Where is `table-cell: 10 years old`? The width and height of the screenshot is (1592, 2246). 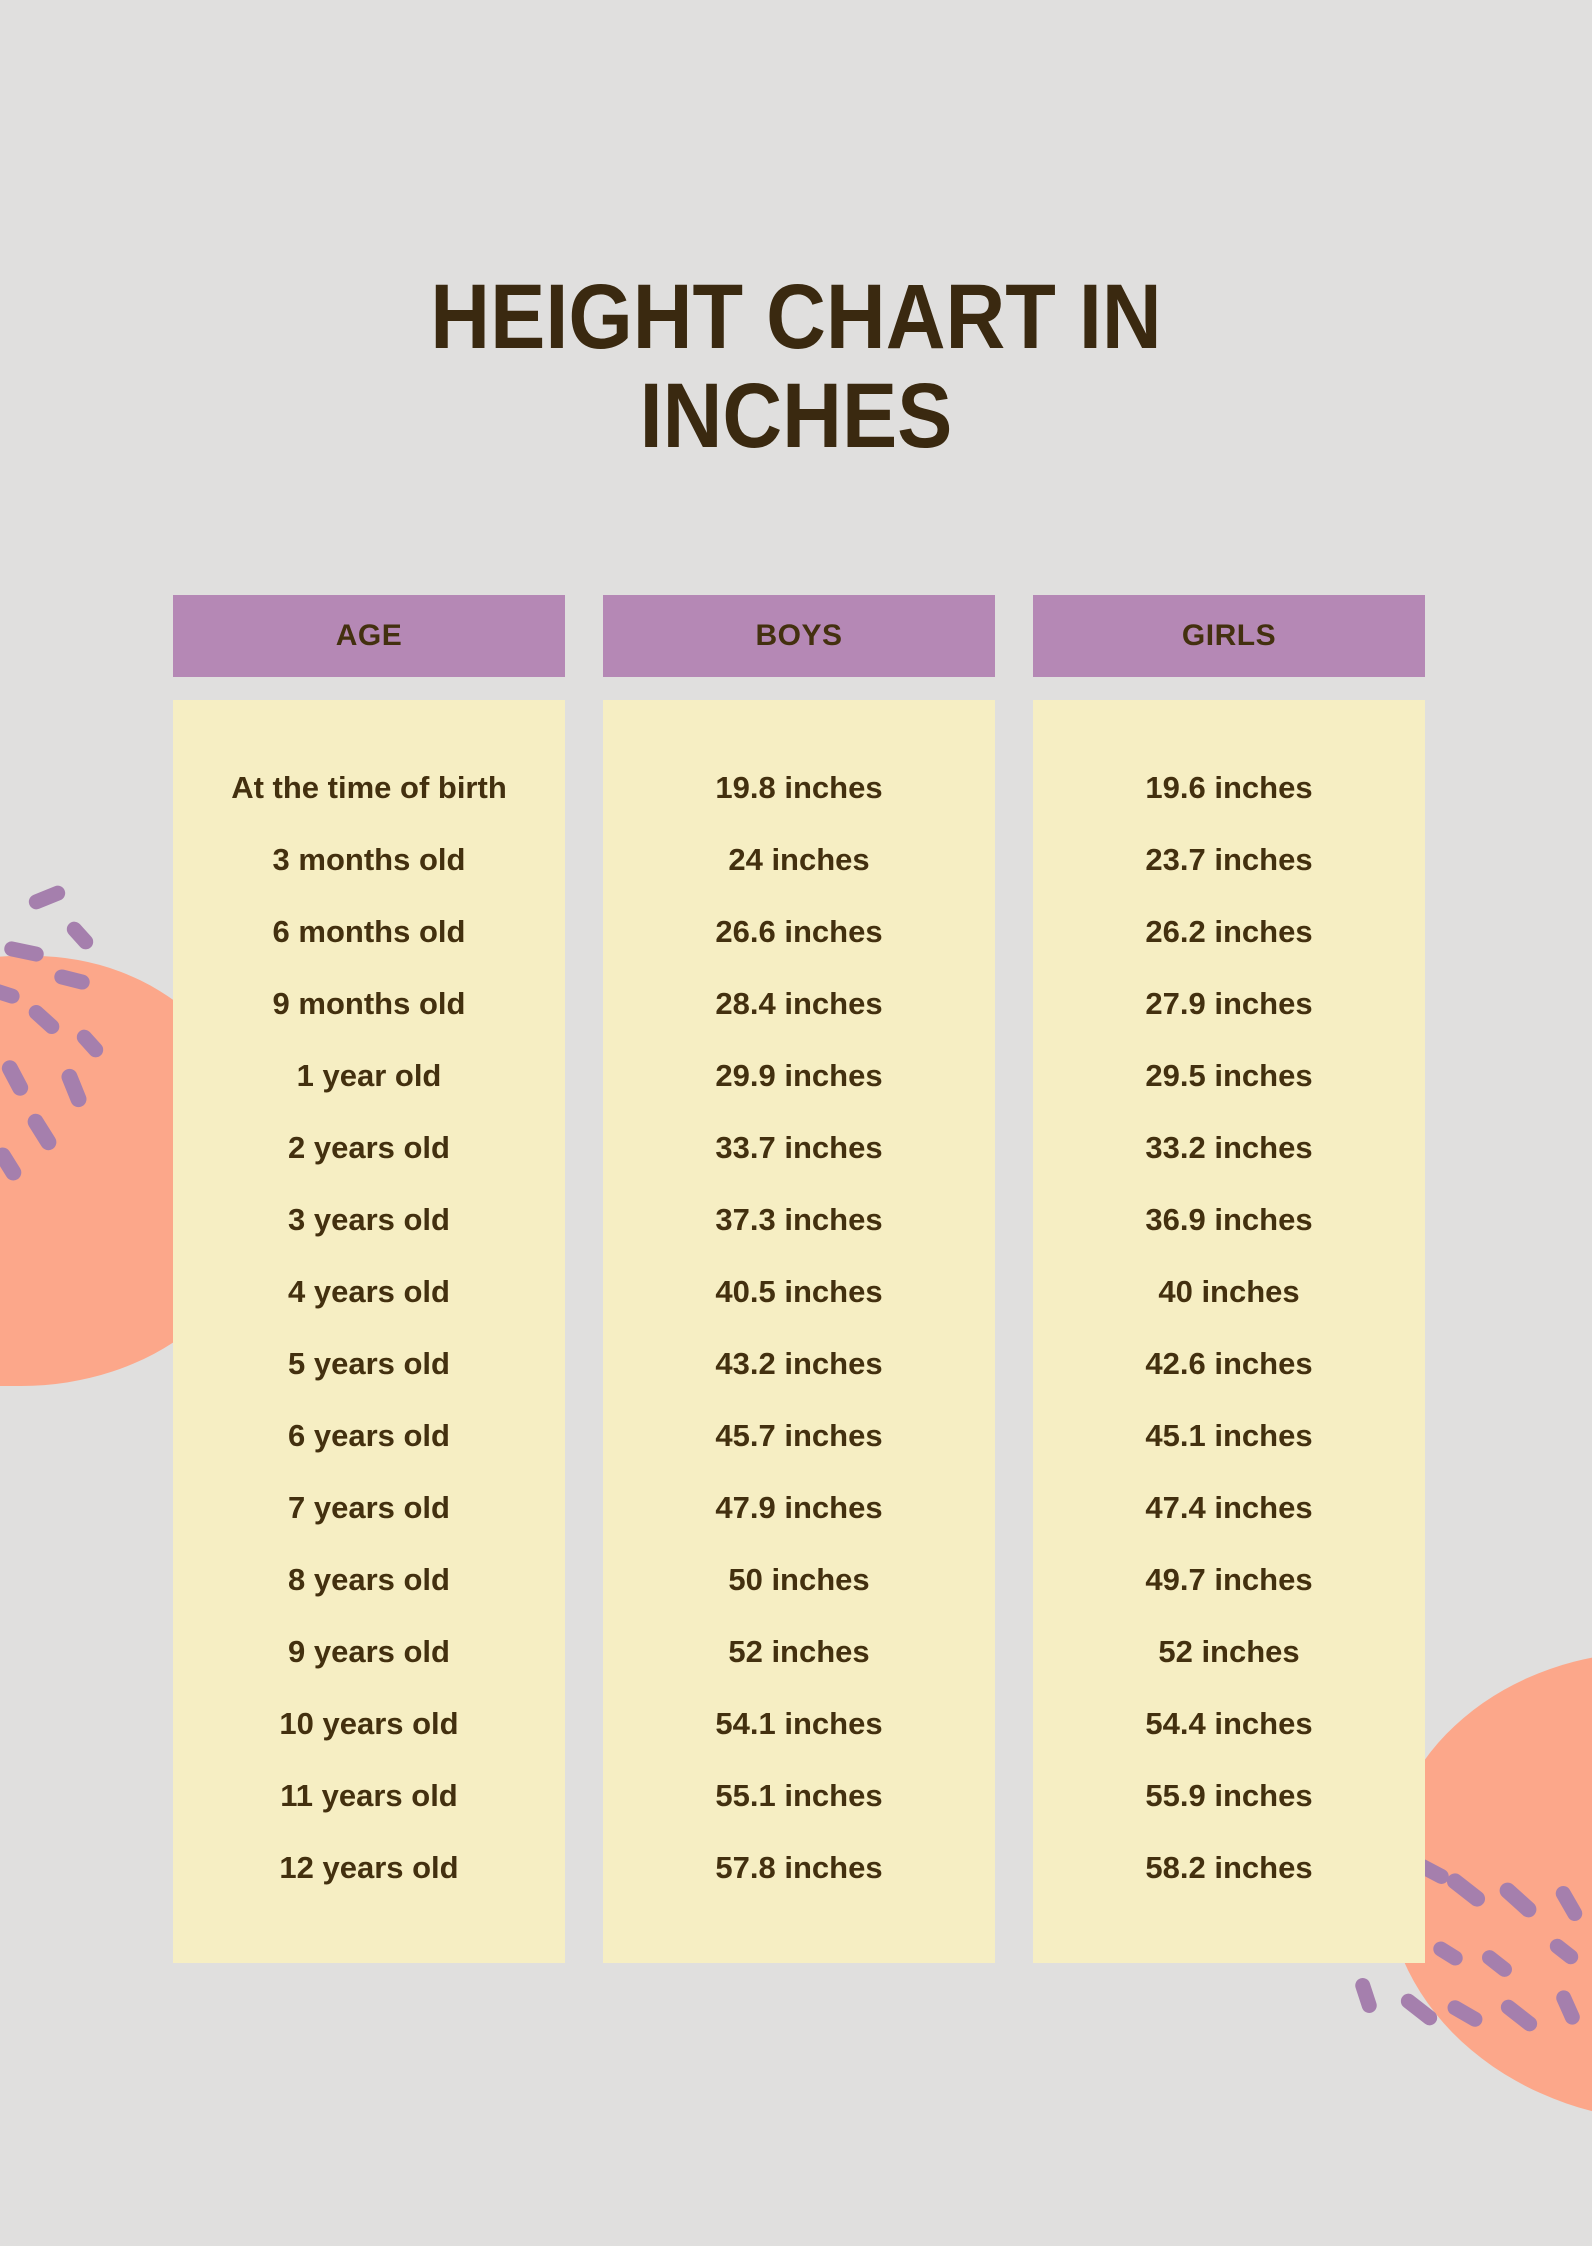 table-cell: 10 years old is located at coordinates (369, 1723).